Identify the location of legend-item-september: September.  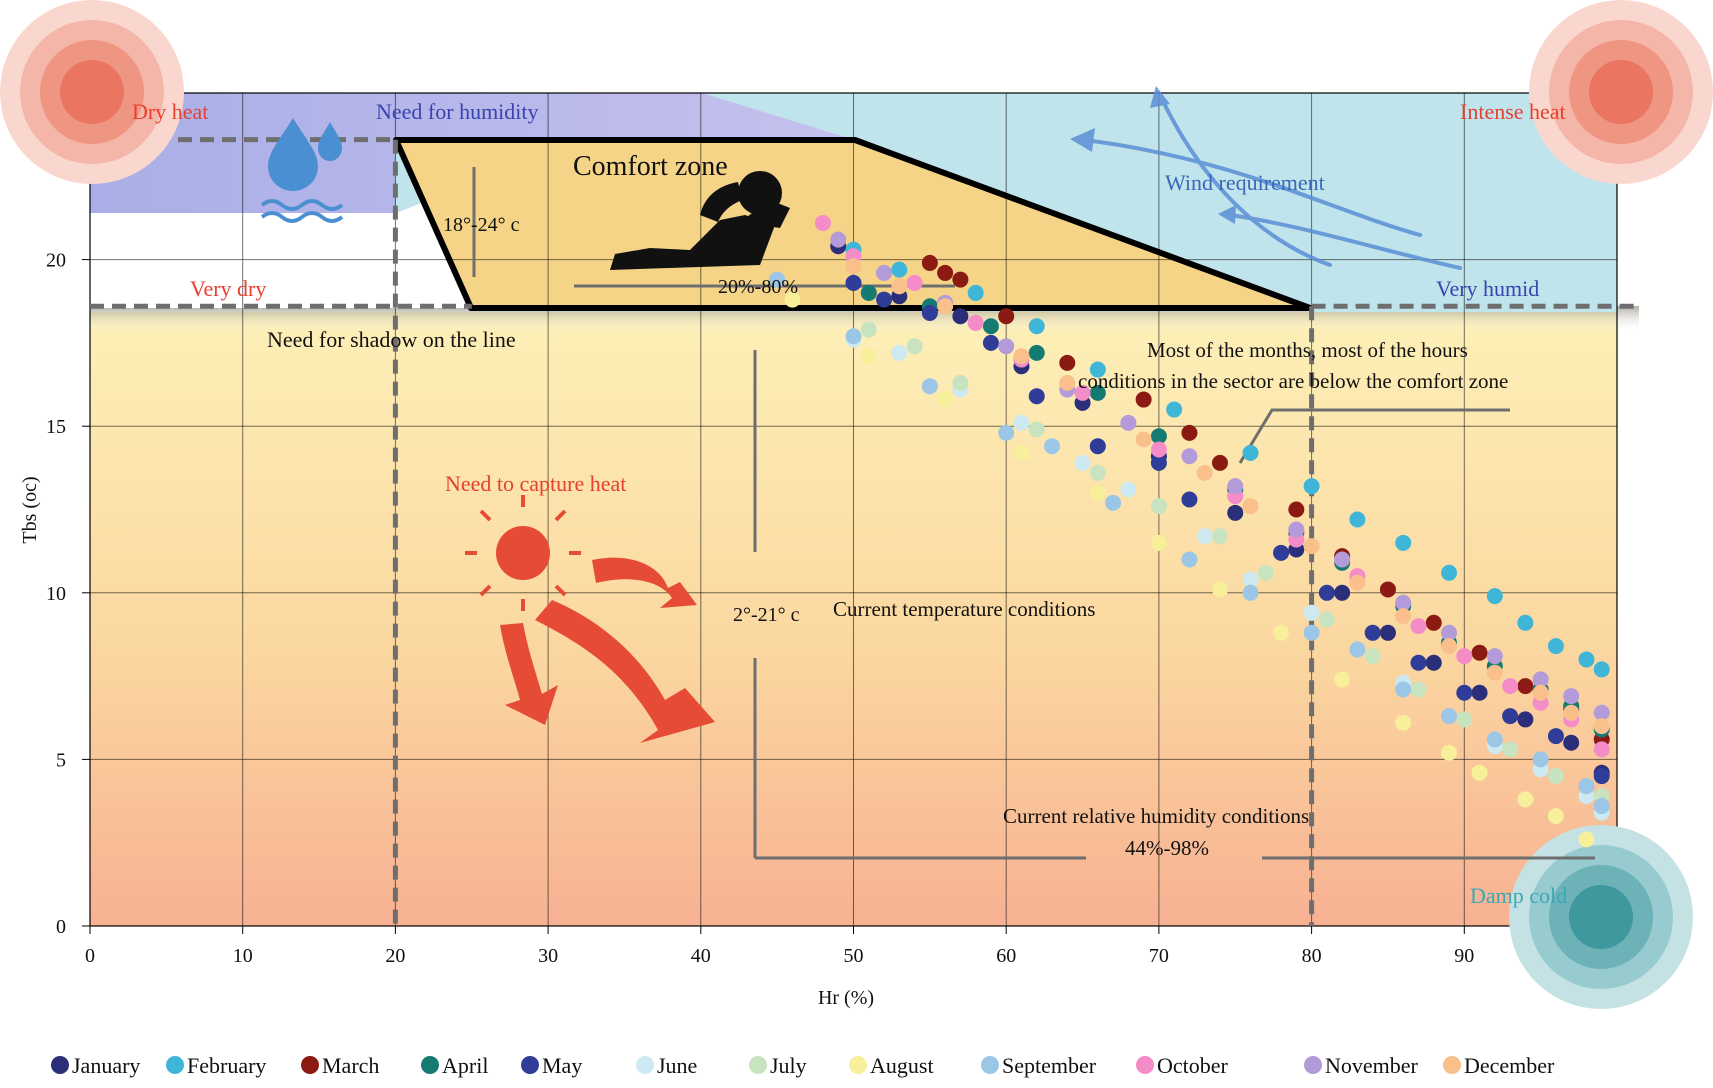
(1039, 1065).